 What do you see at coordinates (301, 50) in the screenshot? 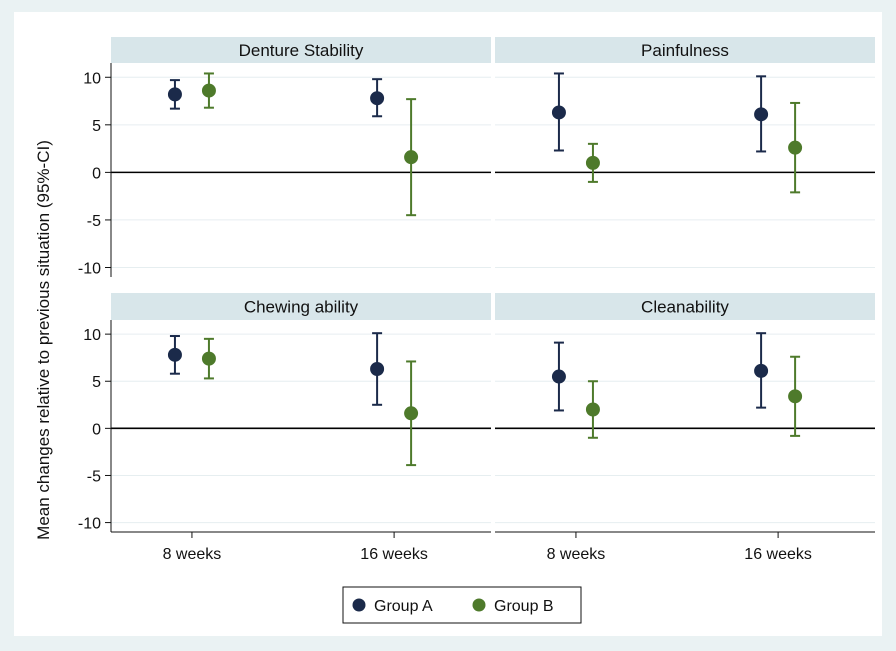
I see `panel-title: Denture Stability` at bounding box center [301, 50].